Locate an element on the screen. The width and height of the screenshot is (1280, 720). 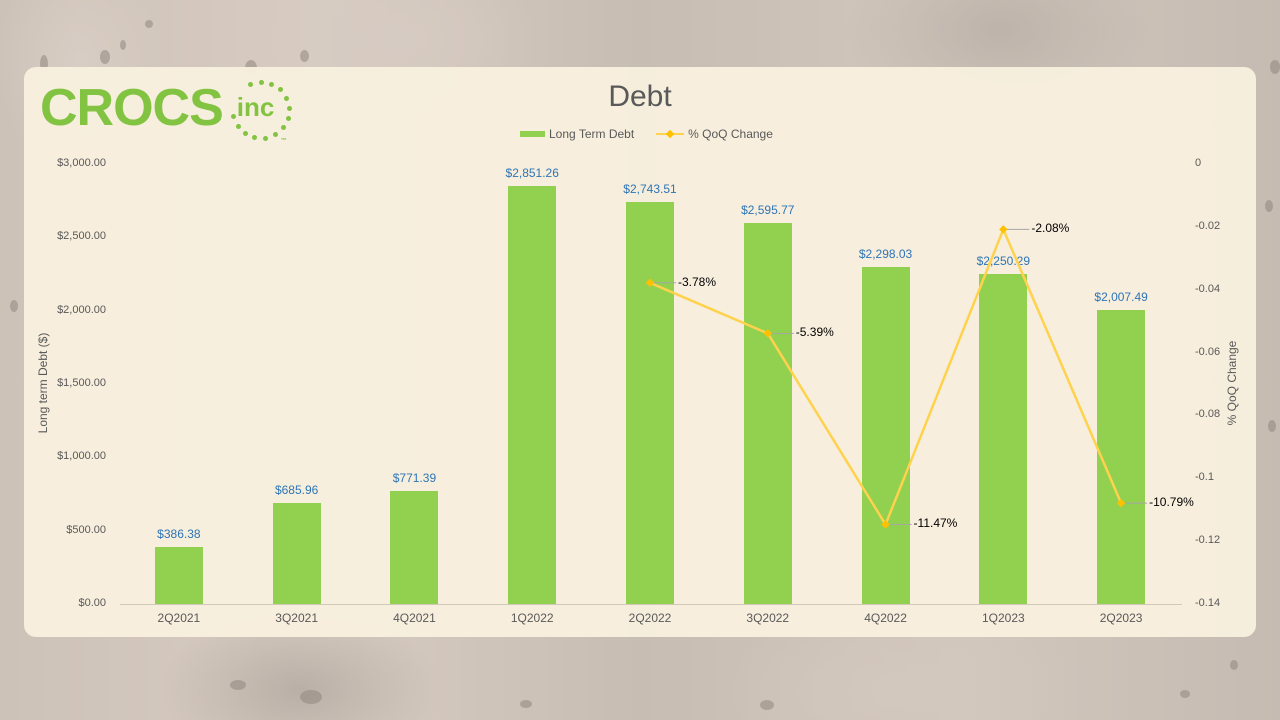
y-tick-left: $2,000.00 is located at coordinates (81, 309).